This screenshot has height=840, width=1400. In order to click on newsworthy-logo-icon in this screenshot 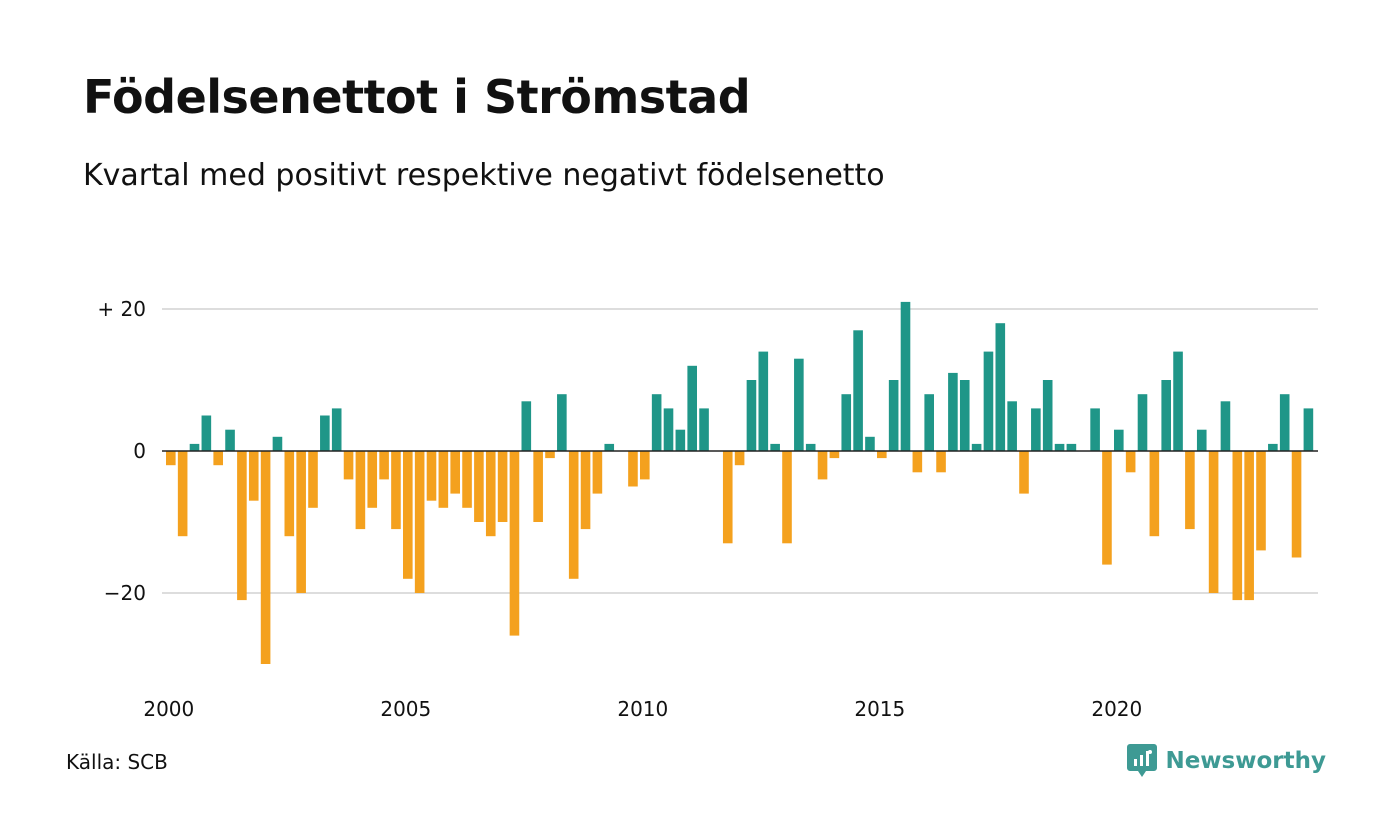, I will do `click(1142, 760)`.